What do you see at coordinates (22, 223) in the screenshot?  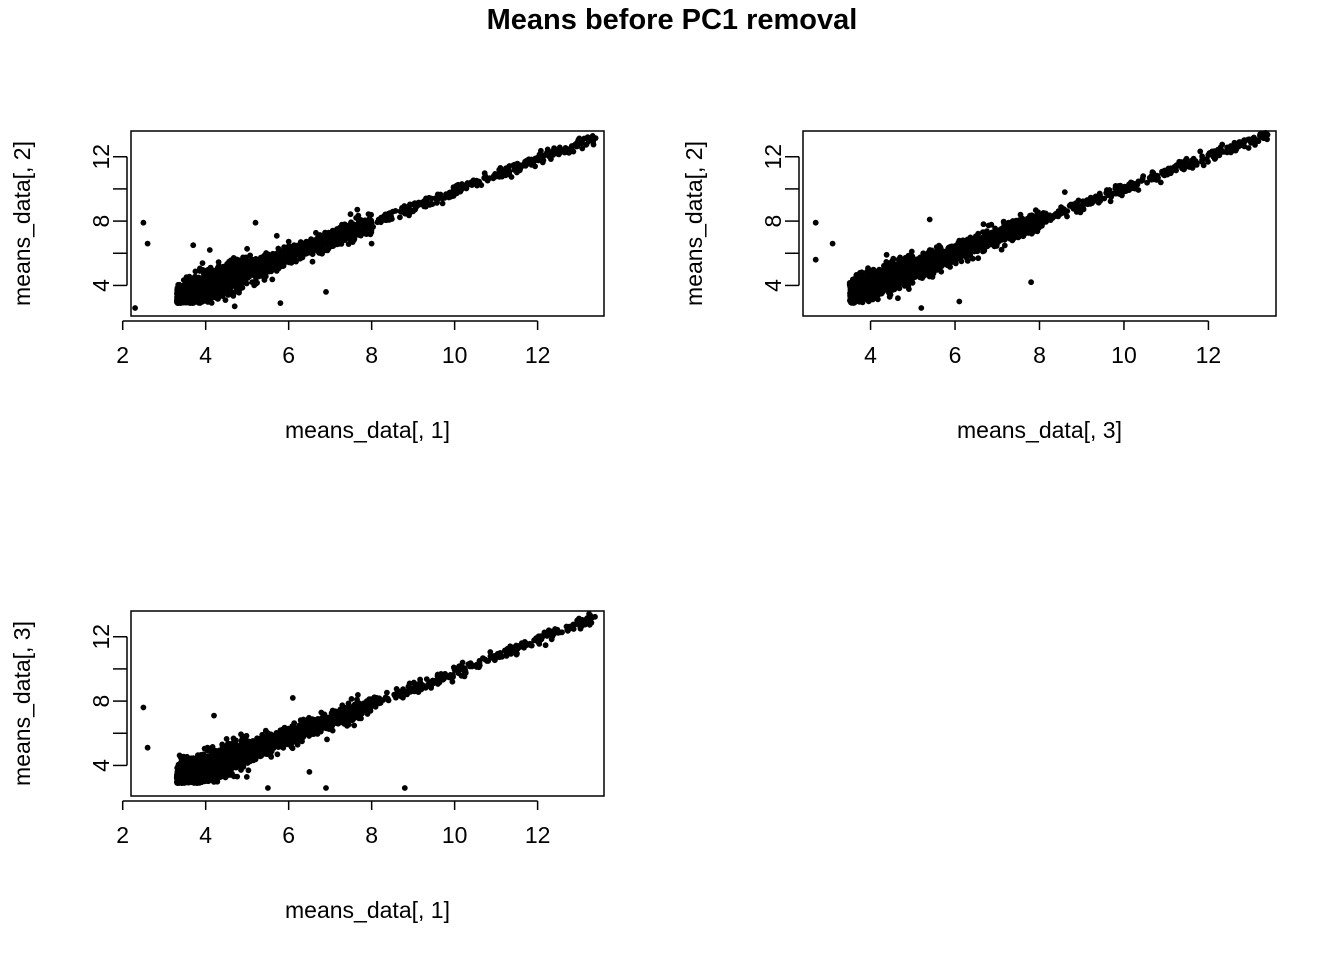 I see `y-axis-label: means_data[, 2]` at bounding box center [22, 223].